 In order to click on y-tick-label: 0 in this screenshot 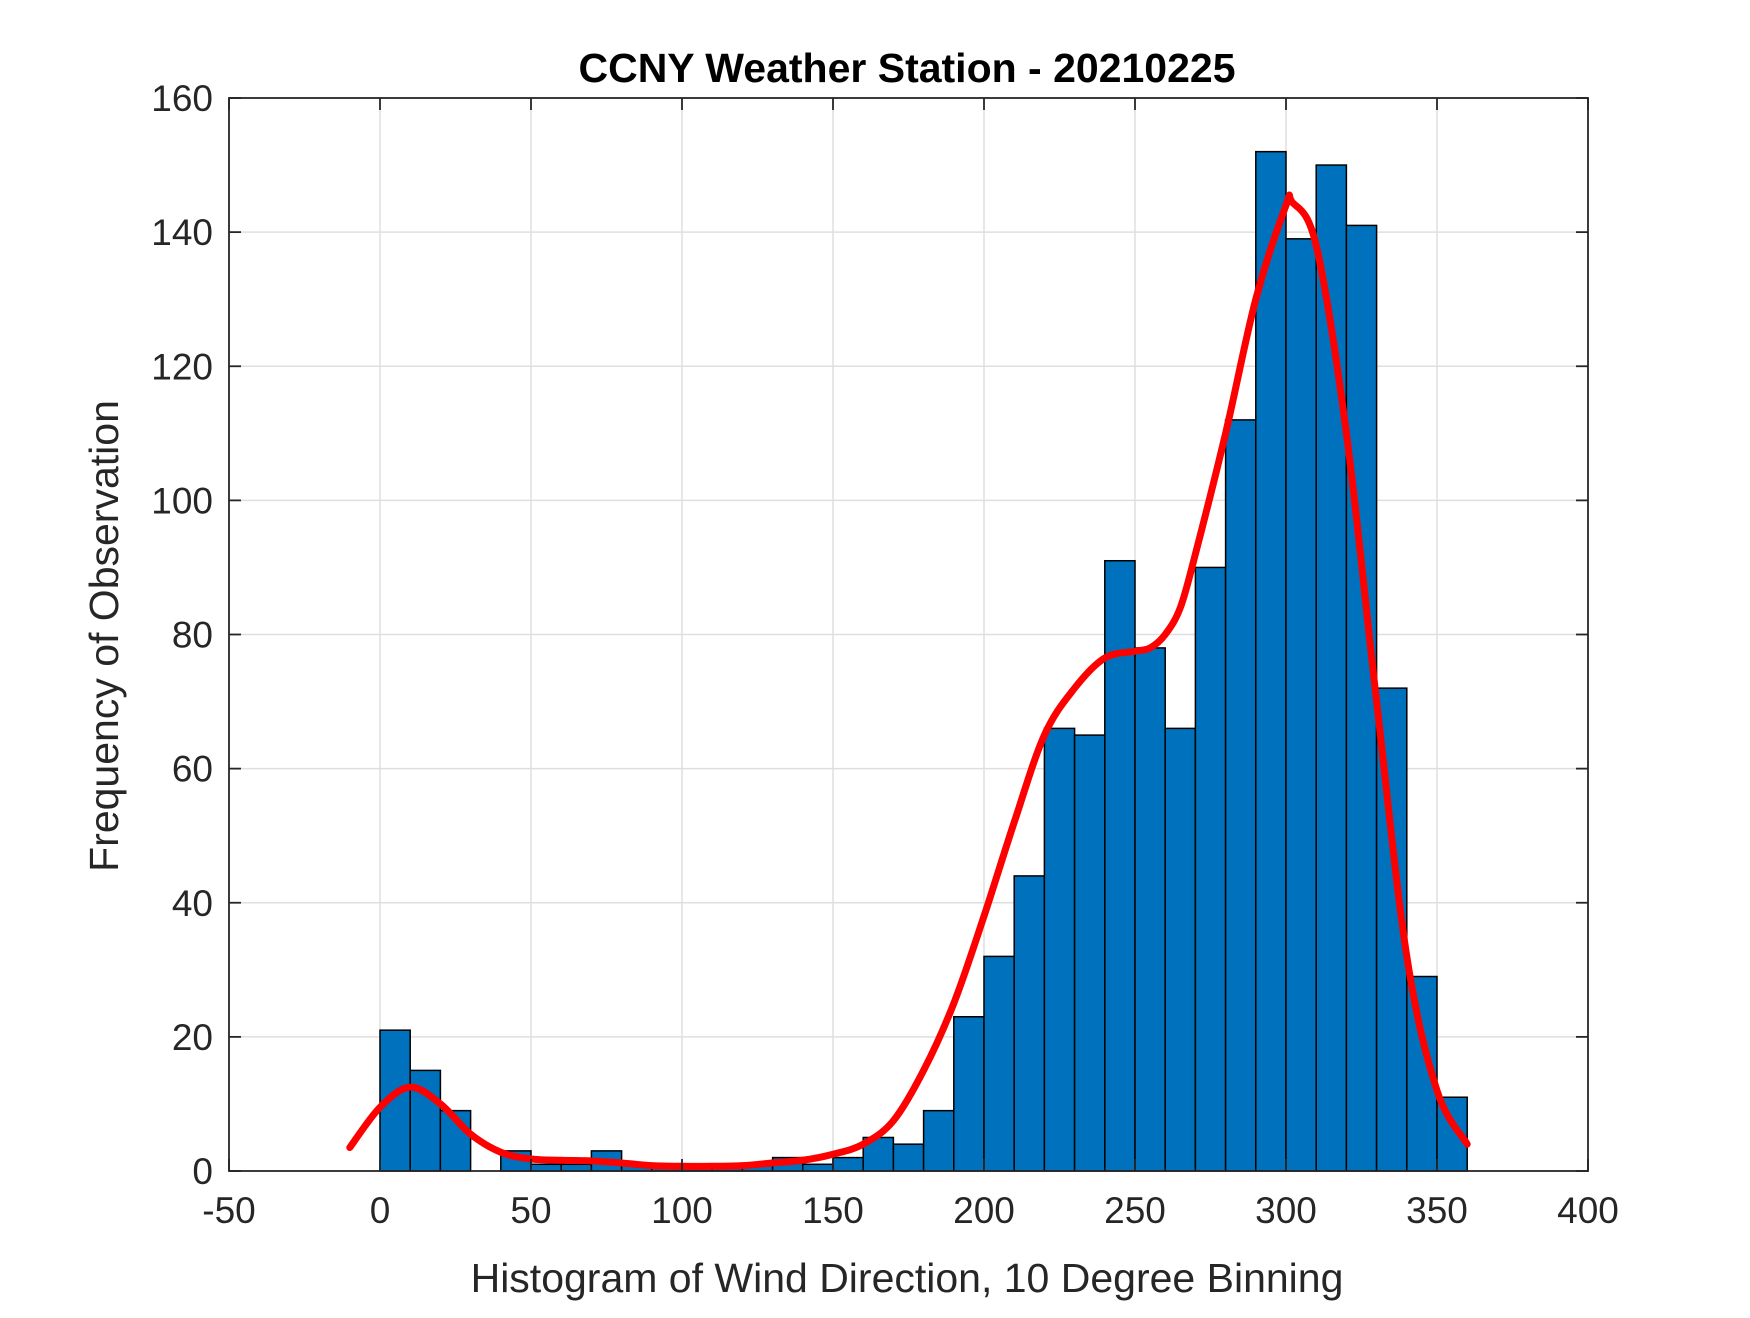, I will do `click(202, 1171)`.